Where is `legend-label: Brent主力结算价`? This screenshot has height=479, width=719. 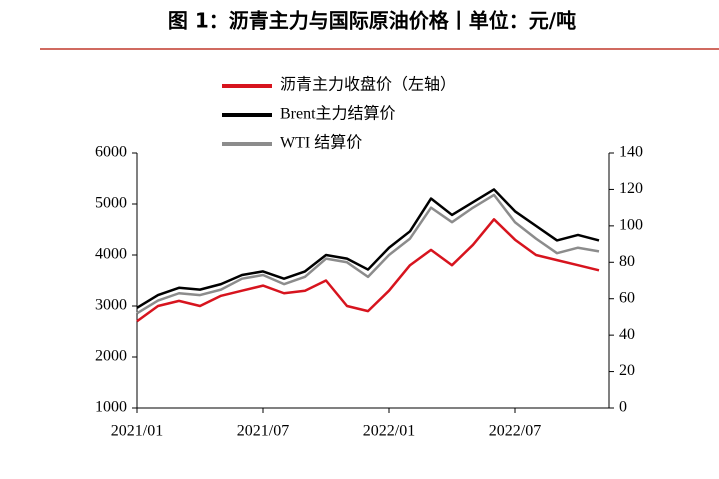 legend-label: Brent主力结算价 is located at coordinates (338, 113).